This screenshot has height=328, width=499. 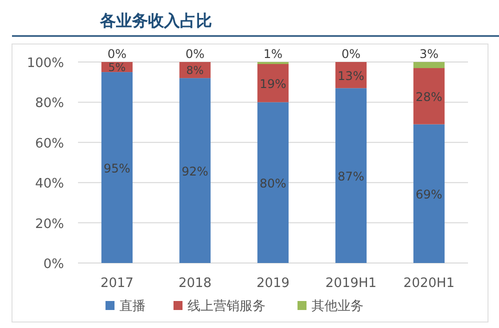 I want to click on y-tick-label: 60%, so click(x=49, y=144).